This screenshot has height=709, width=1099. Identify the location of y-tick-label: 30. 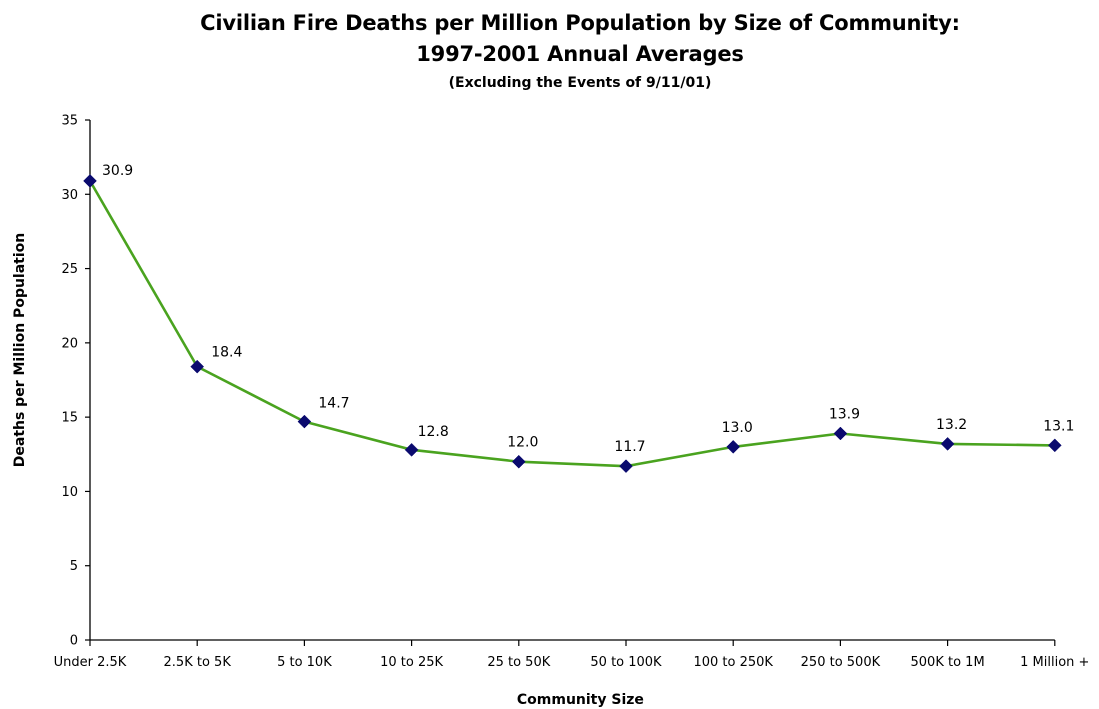
(69, 195).